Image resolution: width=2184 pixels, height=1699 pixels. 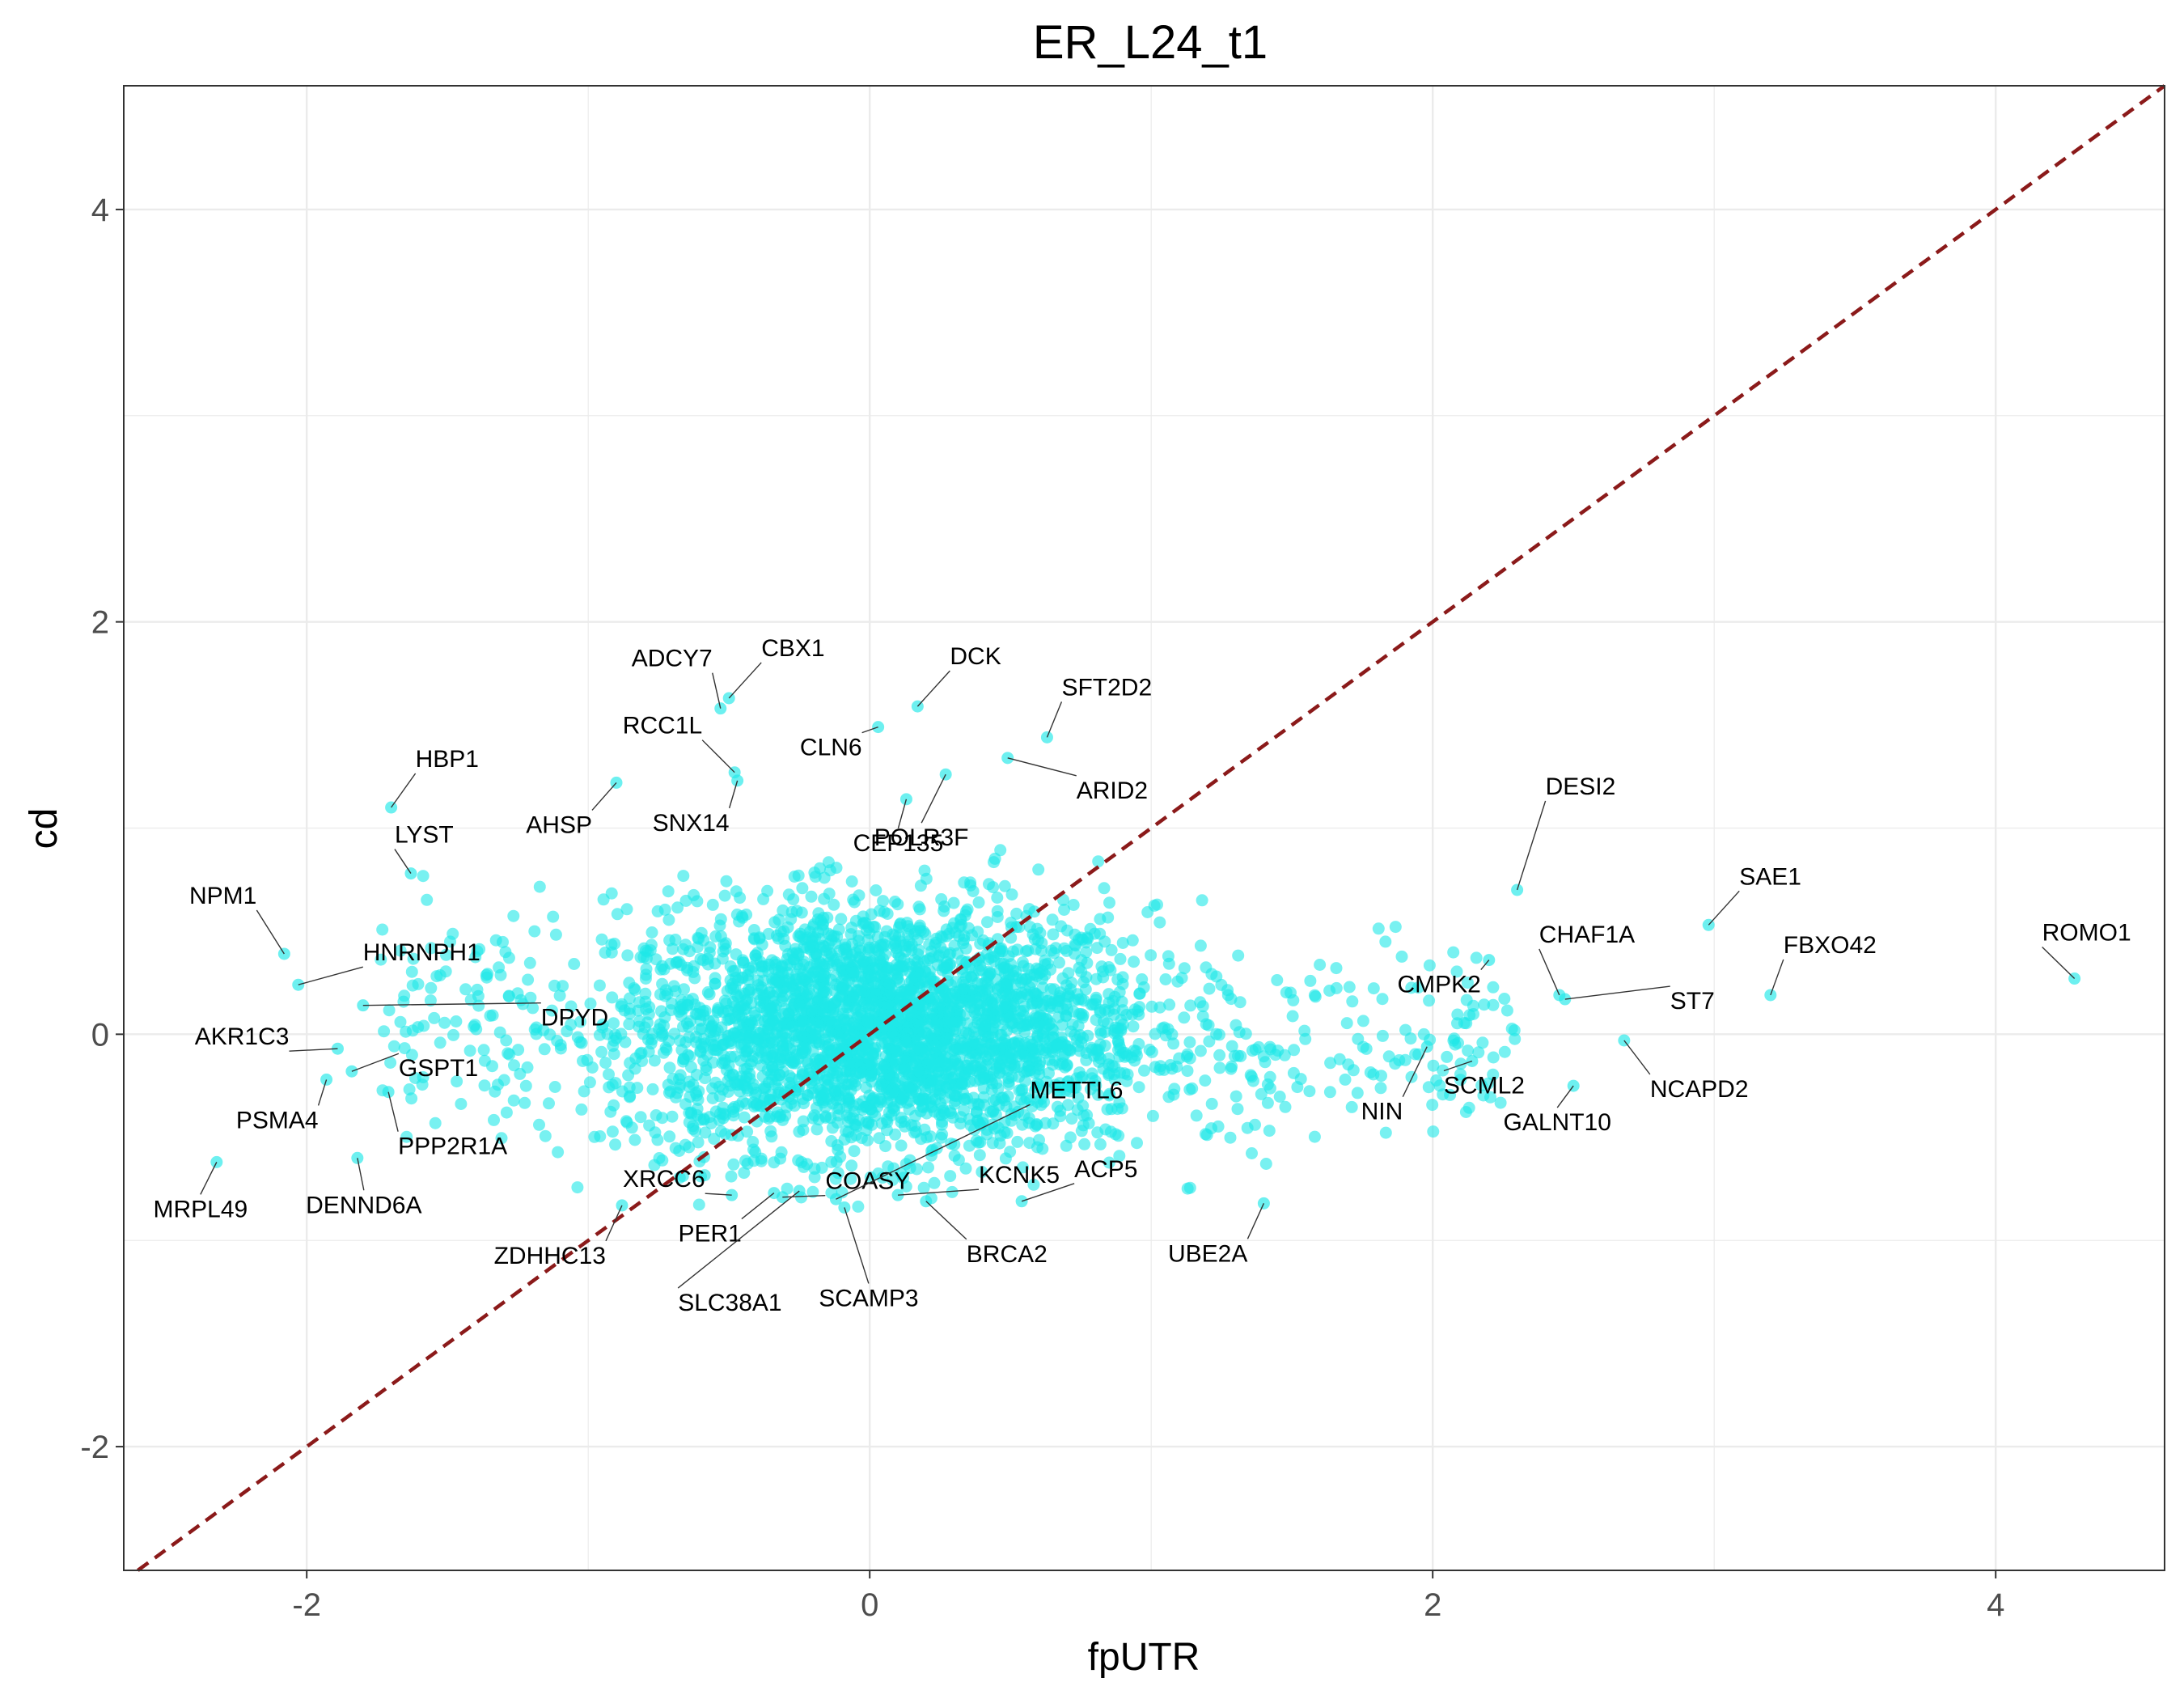 What do you see at coordinates (1112, 790) in the screenshot?
I see `point-label: ARID2` at bounding box center [1112, 790].